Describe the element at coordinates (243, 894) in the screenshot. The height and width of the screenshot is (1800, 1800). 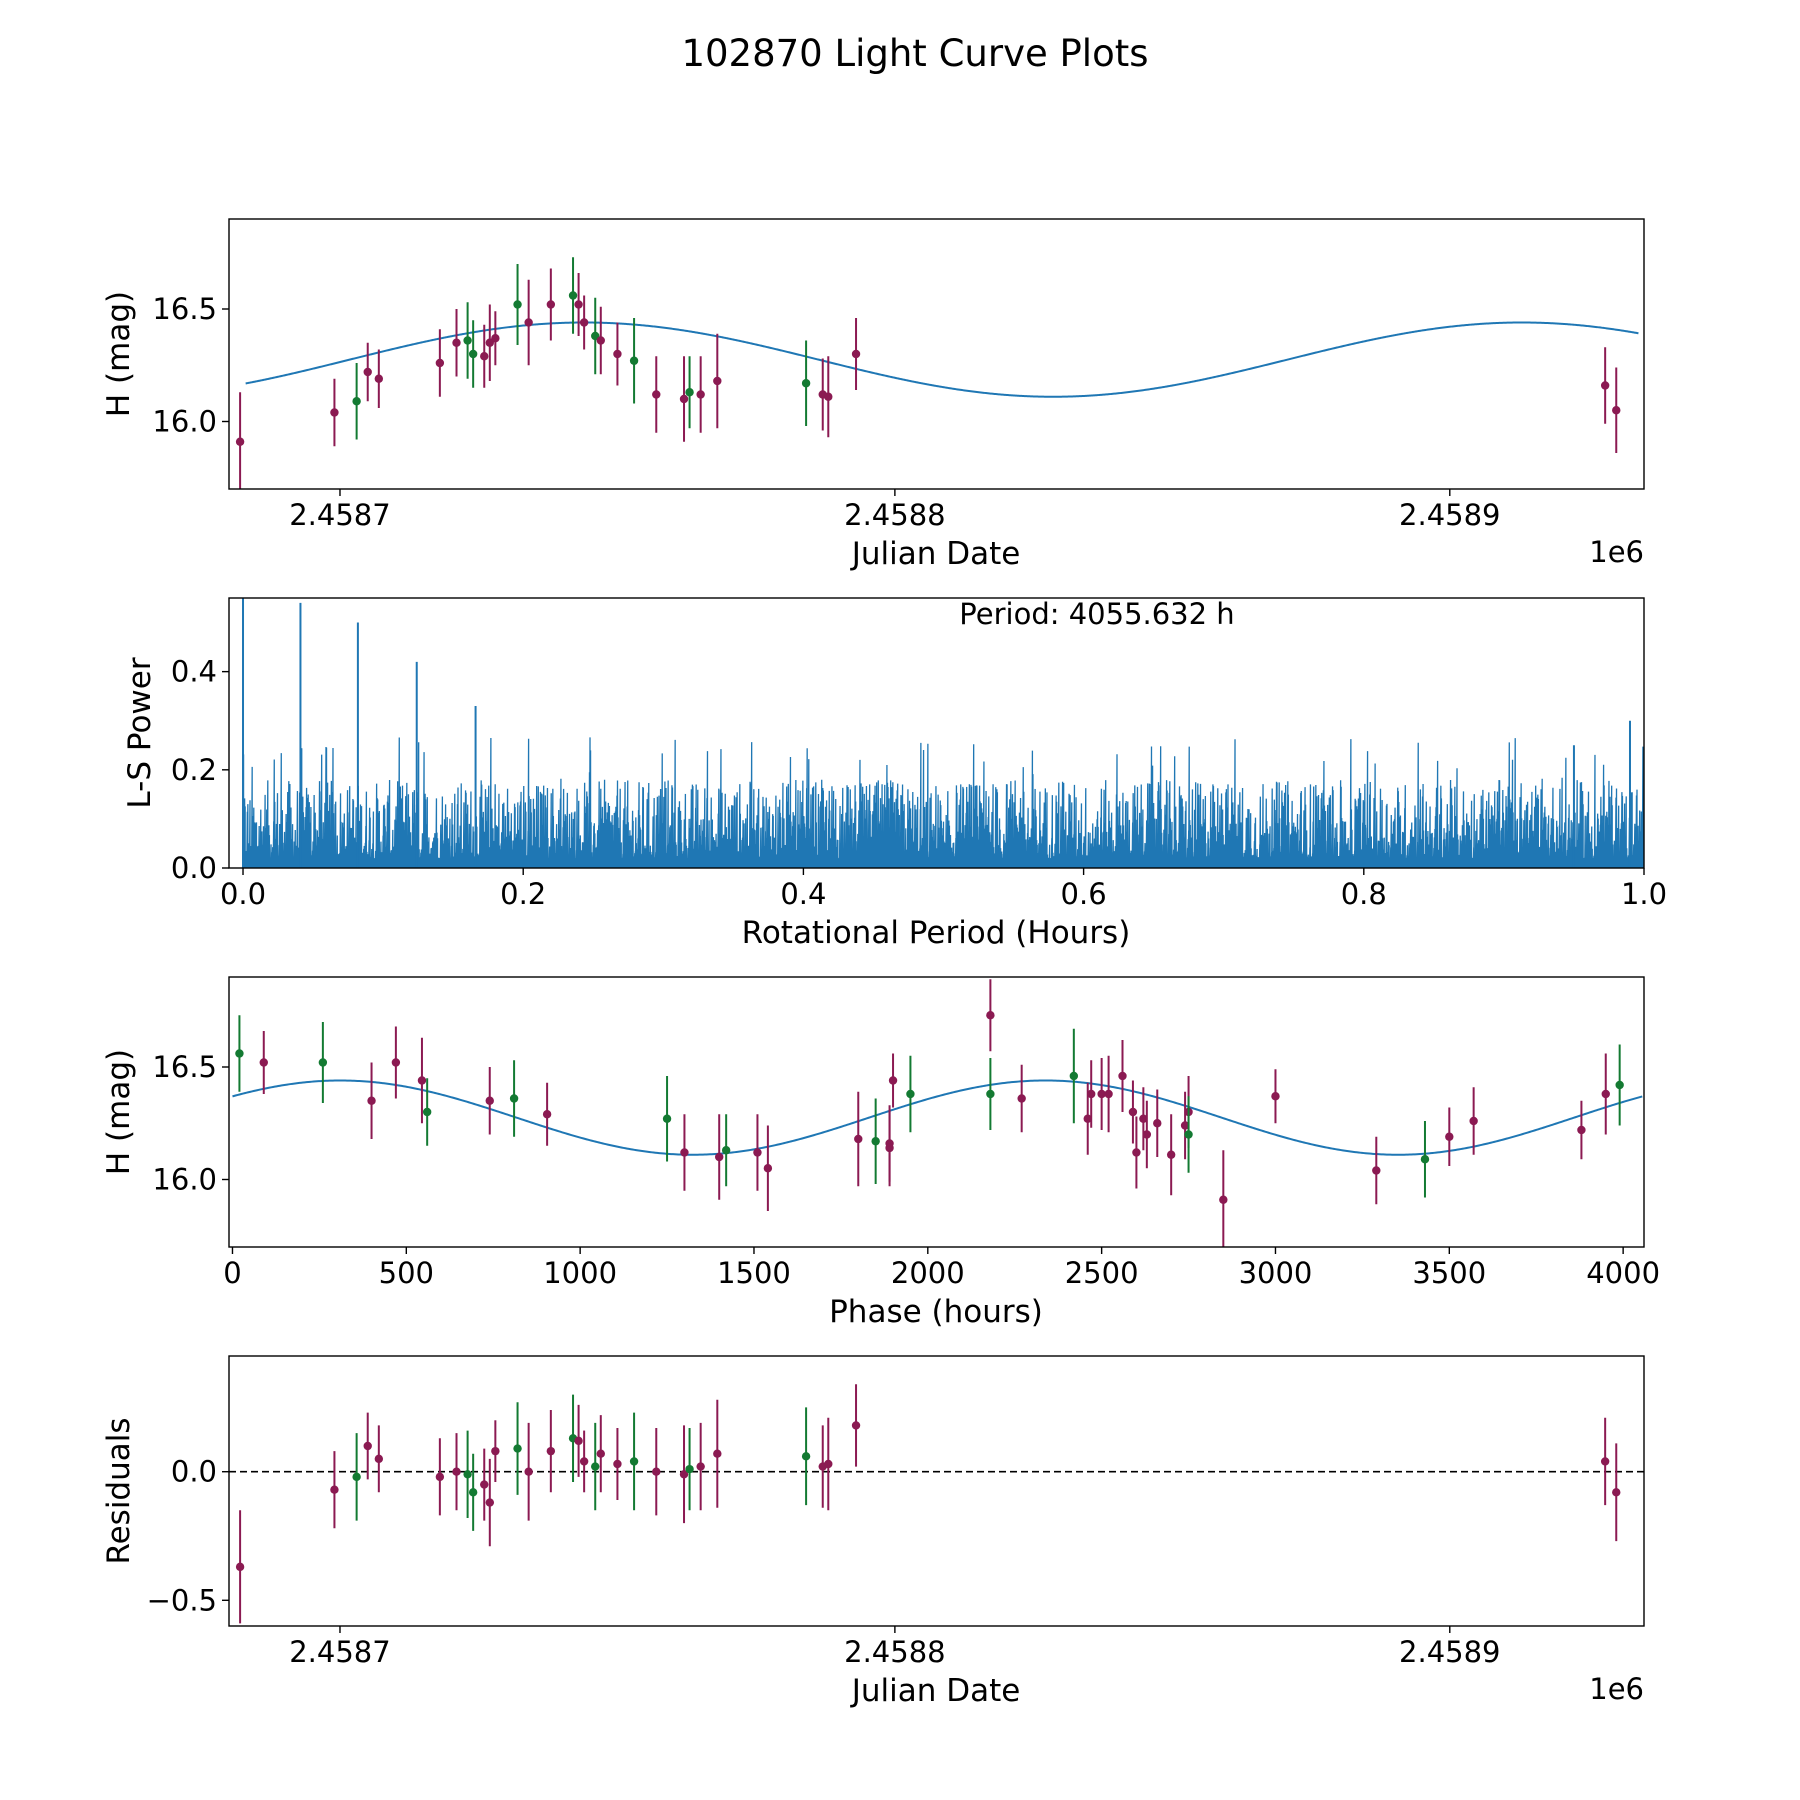
I see `x-tick-label: 0.0` at that location.